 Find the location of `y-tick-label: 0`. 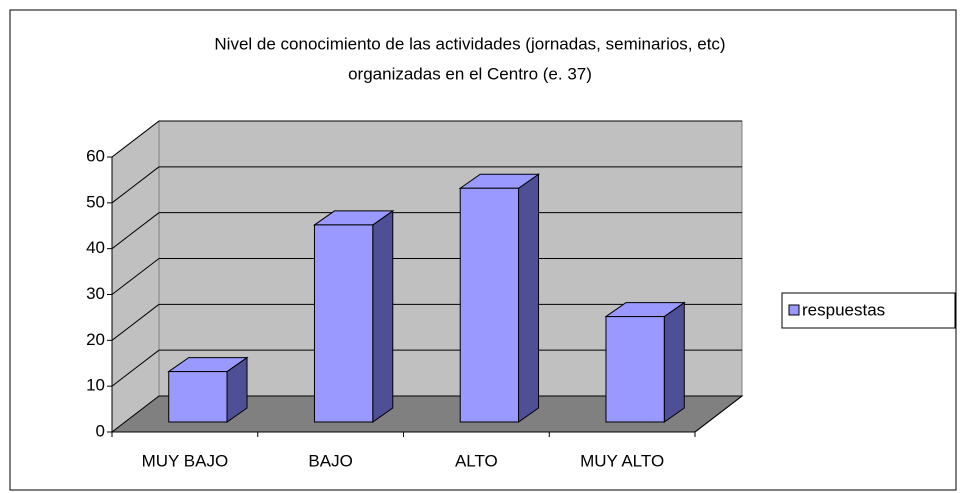

y-tick-label: 0 is located at coordinates (100, 430).